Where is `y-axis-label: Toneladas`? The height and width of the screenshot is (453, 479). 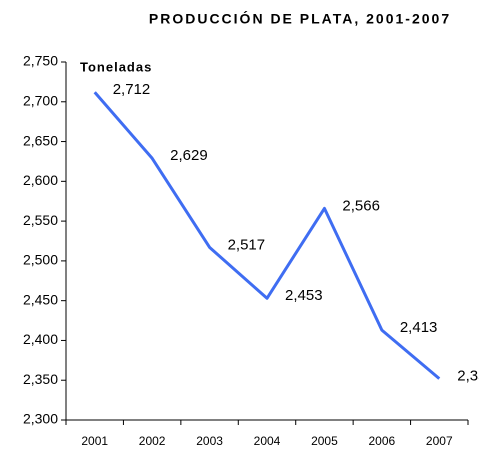
y-axis-label: Toneladas is located at coordinates (116, 66).